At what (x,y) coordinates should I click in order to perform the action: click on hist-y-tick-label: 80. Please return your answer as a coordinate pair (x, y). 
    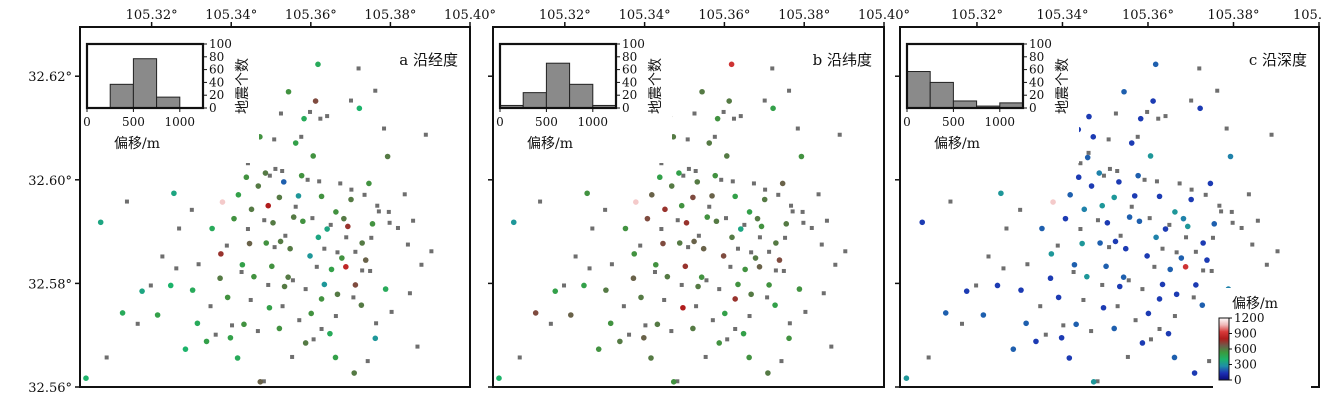
    Looking at the image, I should click on (629, 57).